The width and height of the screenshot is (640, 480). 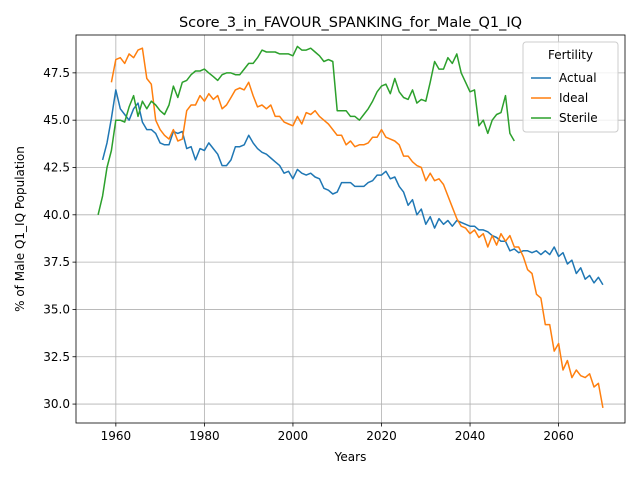 I want to click on legend-label-ideal: Ideal, so click(x=573, y=98).